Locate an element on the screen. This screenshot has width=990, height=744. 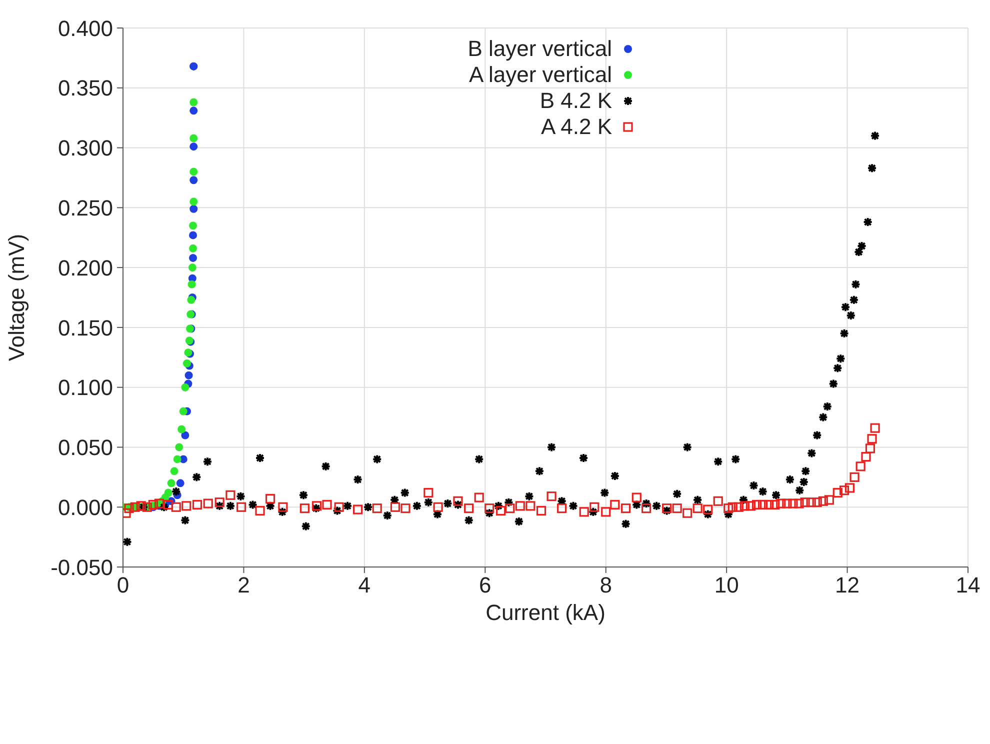
y-axis-title: Voltage (mV) is located at coordinates (16, 298).